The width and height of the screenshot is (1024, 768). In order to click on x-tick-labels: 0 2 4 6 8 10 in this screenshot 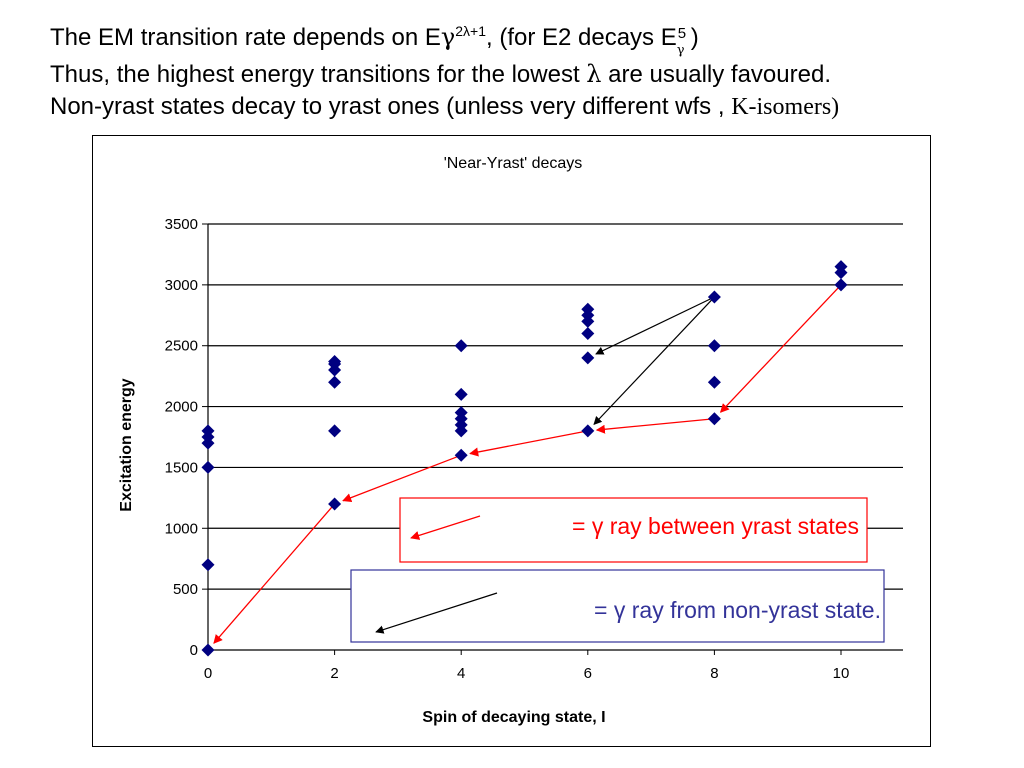, I will do `click(527, 673)`.